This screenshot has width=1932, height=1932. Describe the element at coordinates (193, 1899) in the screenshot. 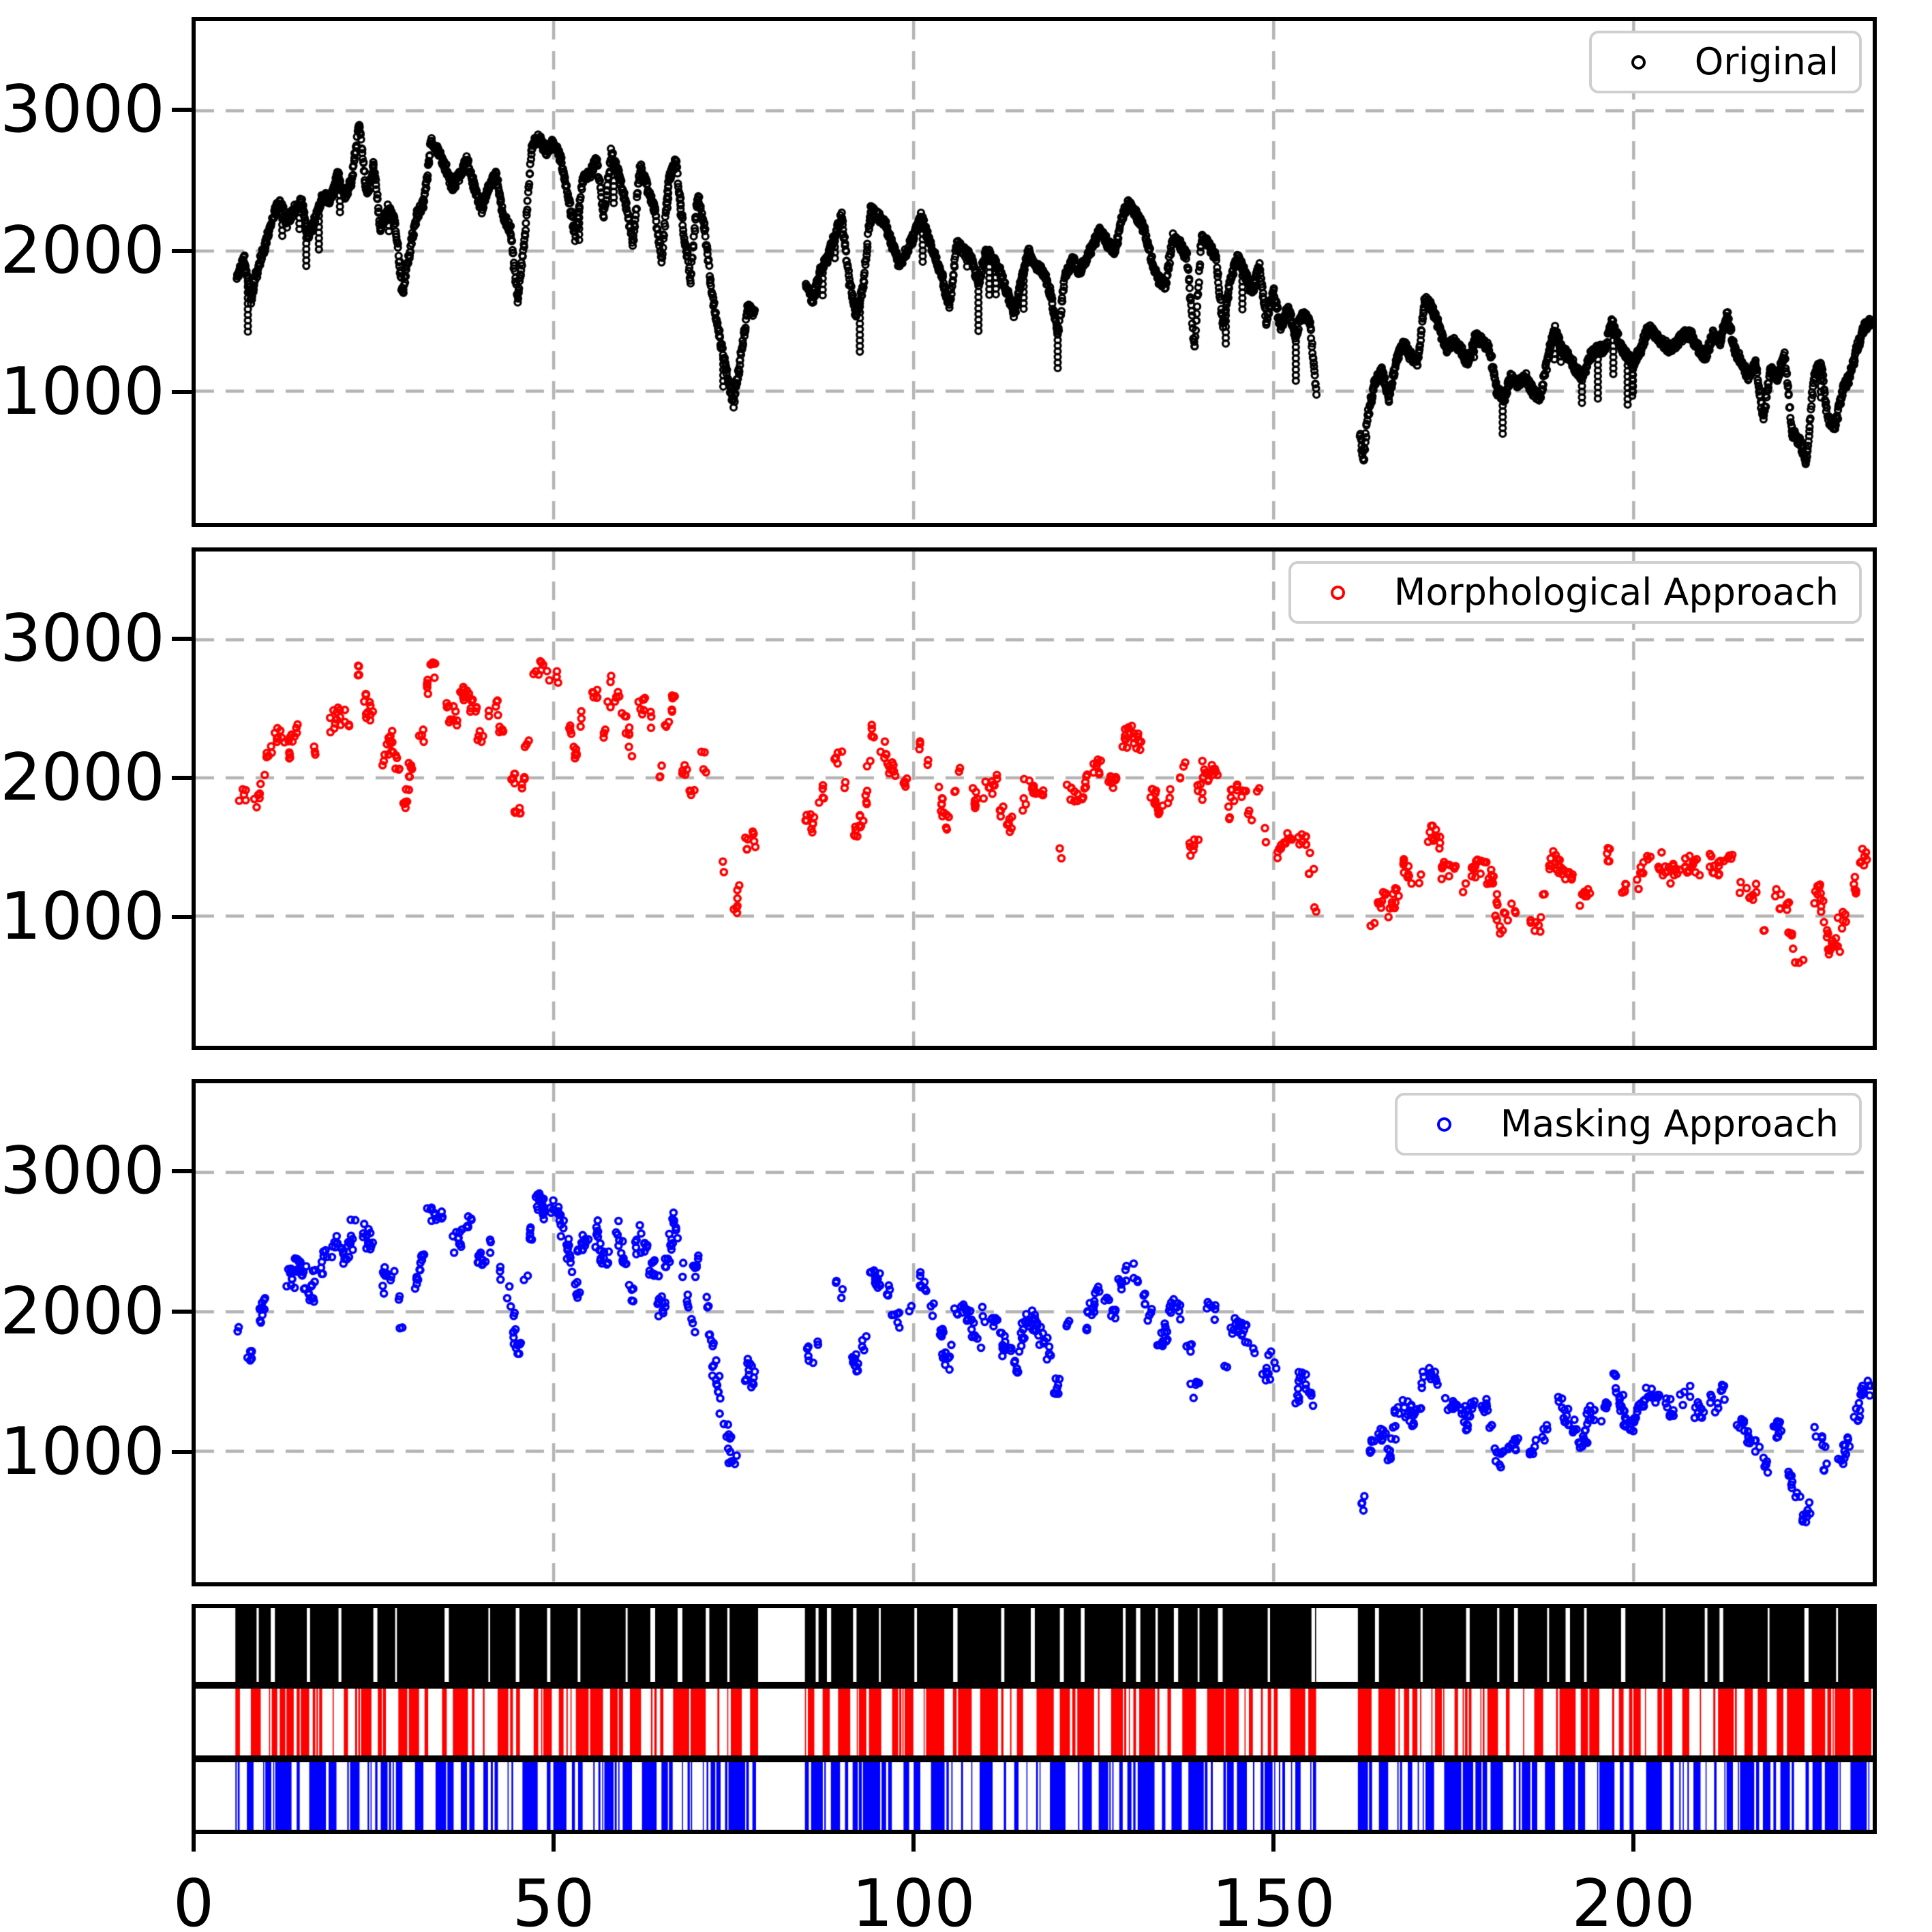

I see `x-tick-label: 0` at that location.